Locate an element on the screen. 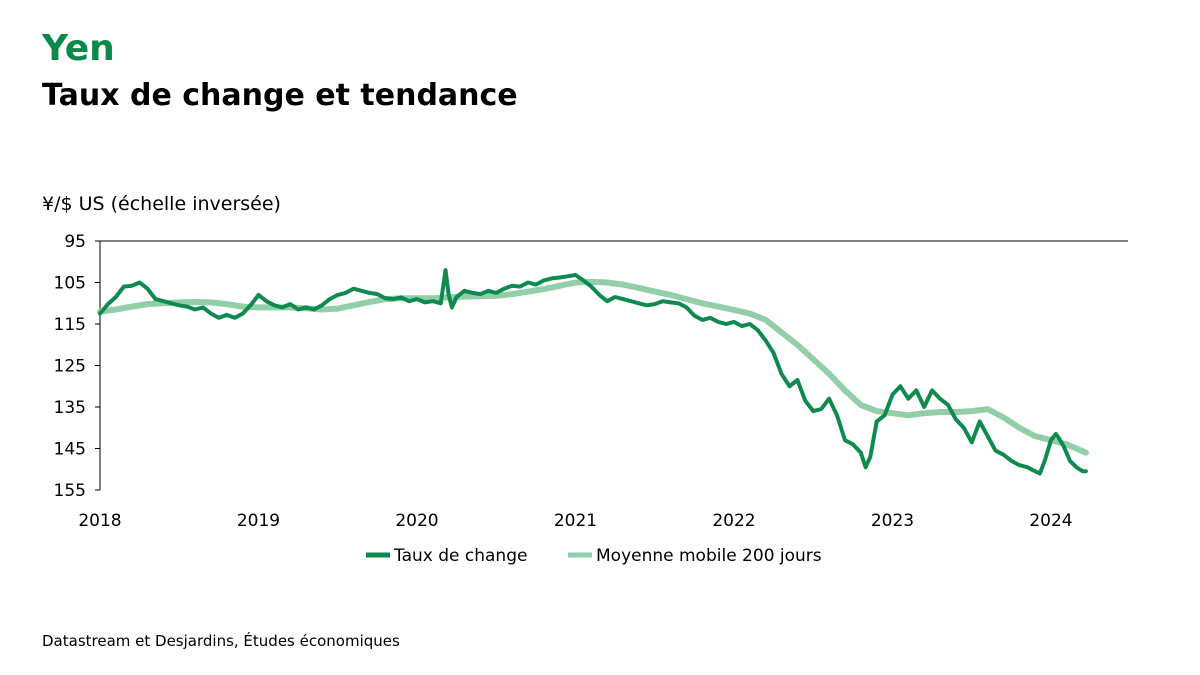 The width and height of the screenshot is (1200, 675). y-tick-label: 125 is located at coordinates (70, 367).